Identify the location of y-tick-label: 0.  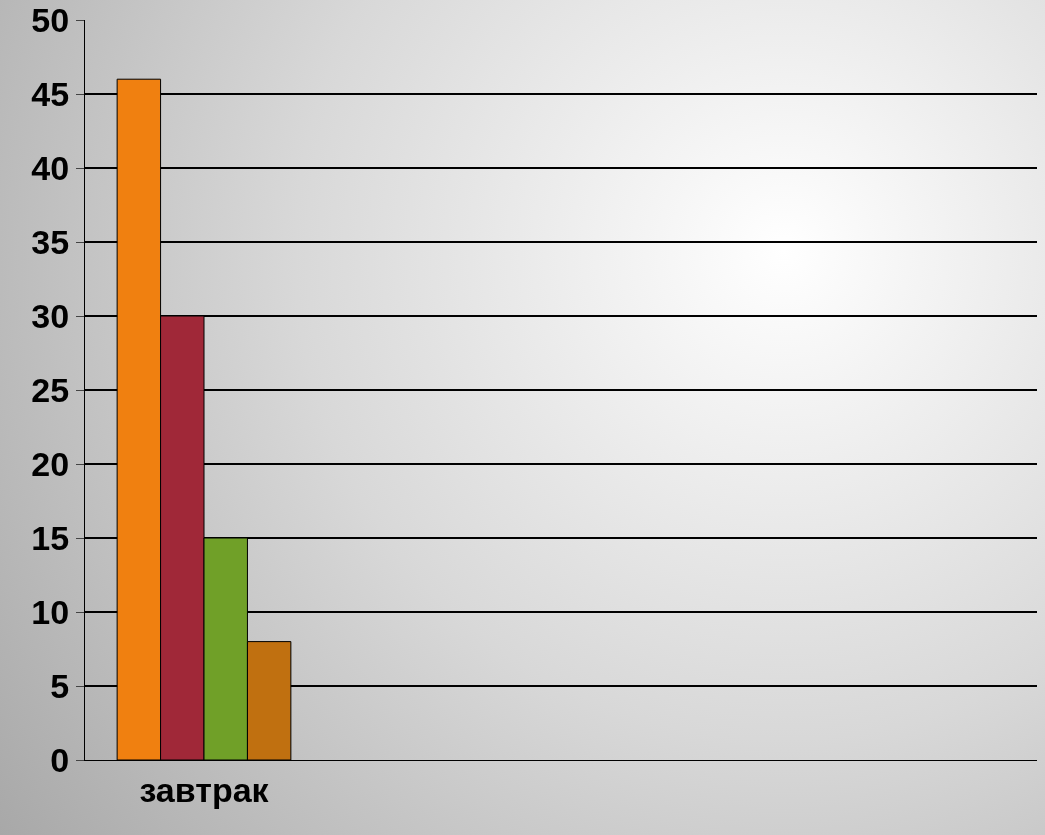
(60, 759).